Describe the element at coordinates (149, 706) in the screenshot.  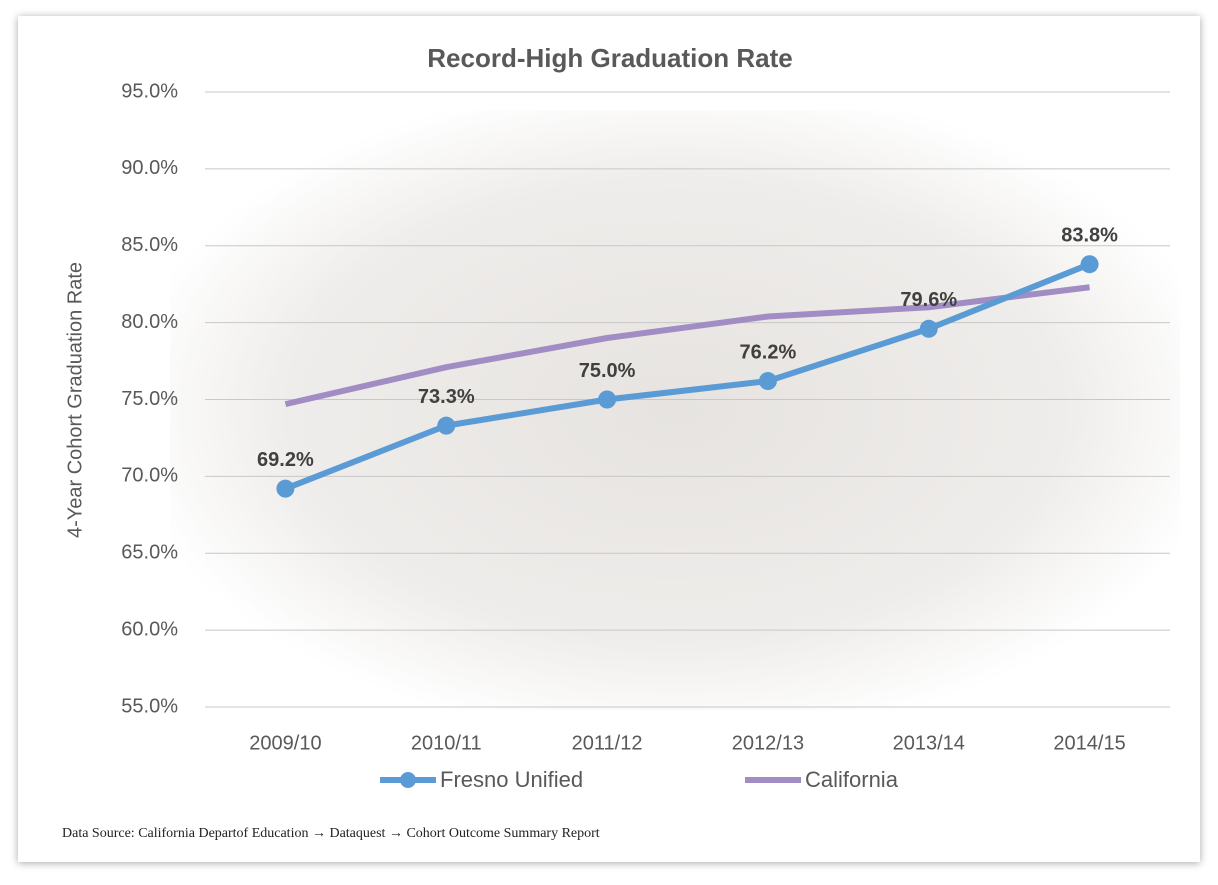
I see `y-tick-label: 55.0%` at that location.